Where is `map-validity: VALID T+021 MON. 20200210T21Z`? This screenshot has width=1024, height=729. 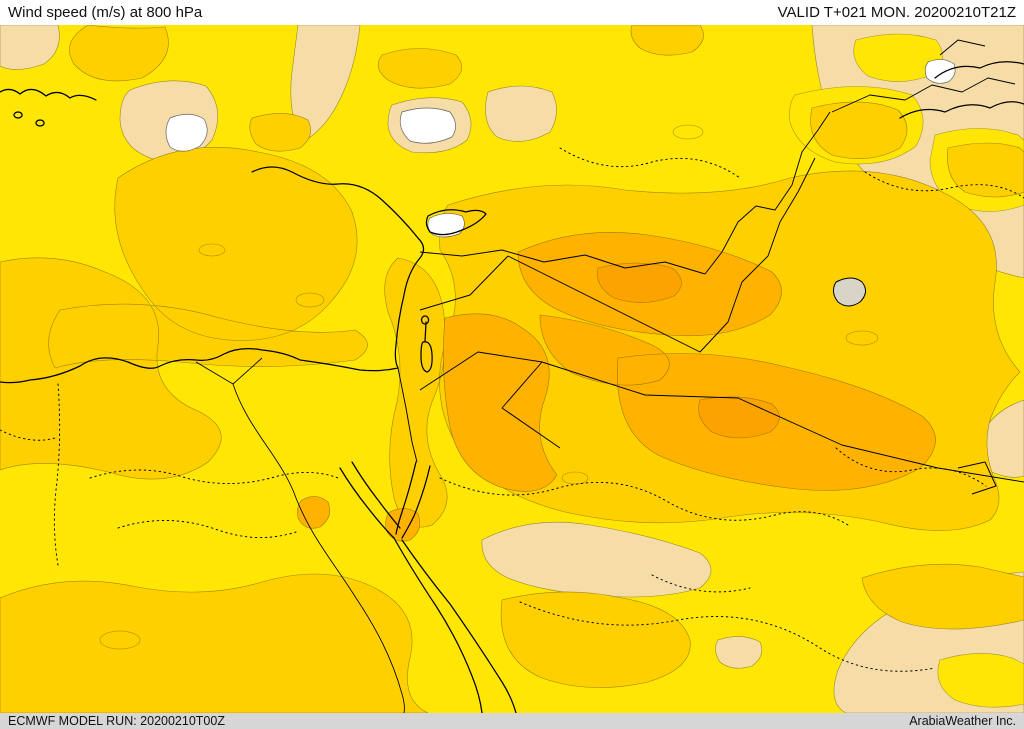
map-validity: VALID T+021 MON. 20200210T21Z is located at coordinates (896, 12).